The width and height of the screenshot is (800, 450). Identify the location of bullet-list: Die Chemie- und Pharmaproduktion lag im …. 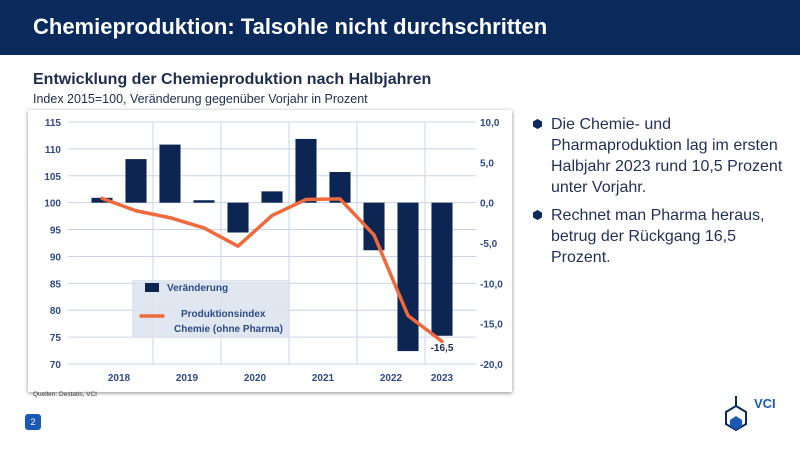
(658, 194).